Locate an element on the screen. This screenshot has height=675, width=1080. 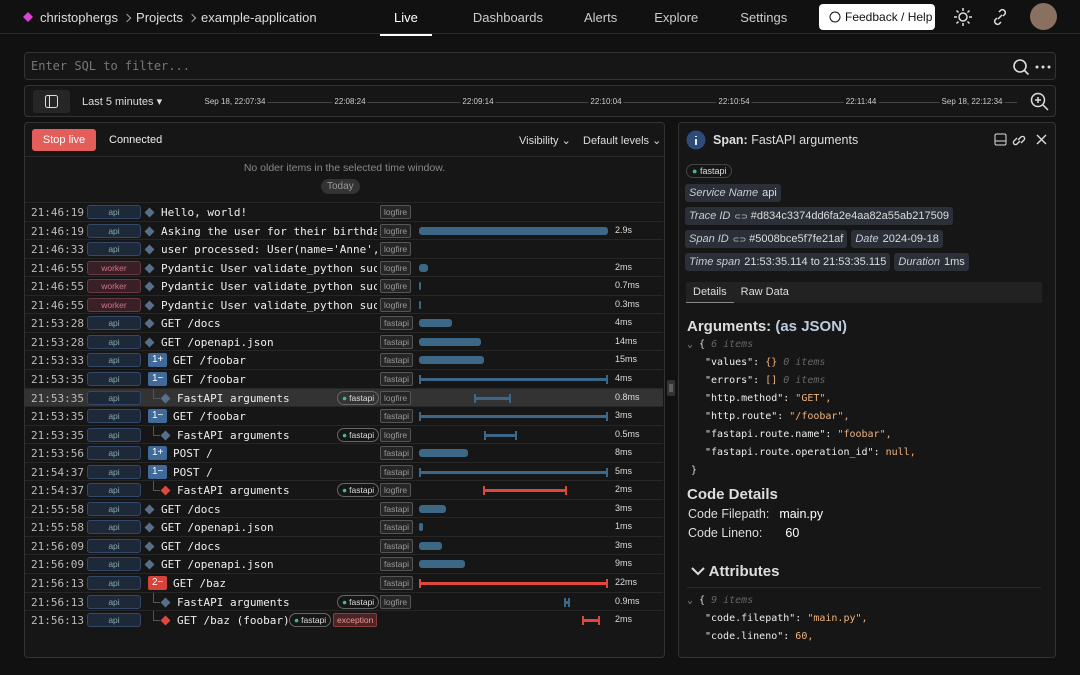
divider is located at coordinates (864, 587).